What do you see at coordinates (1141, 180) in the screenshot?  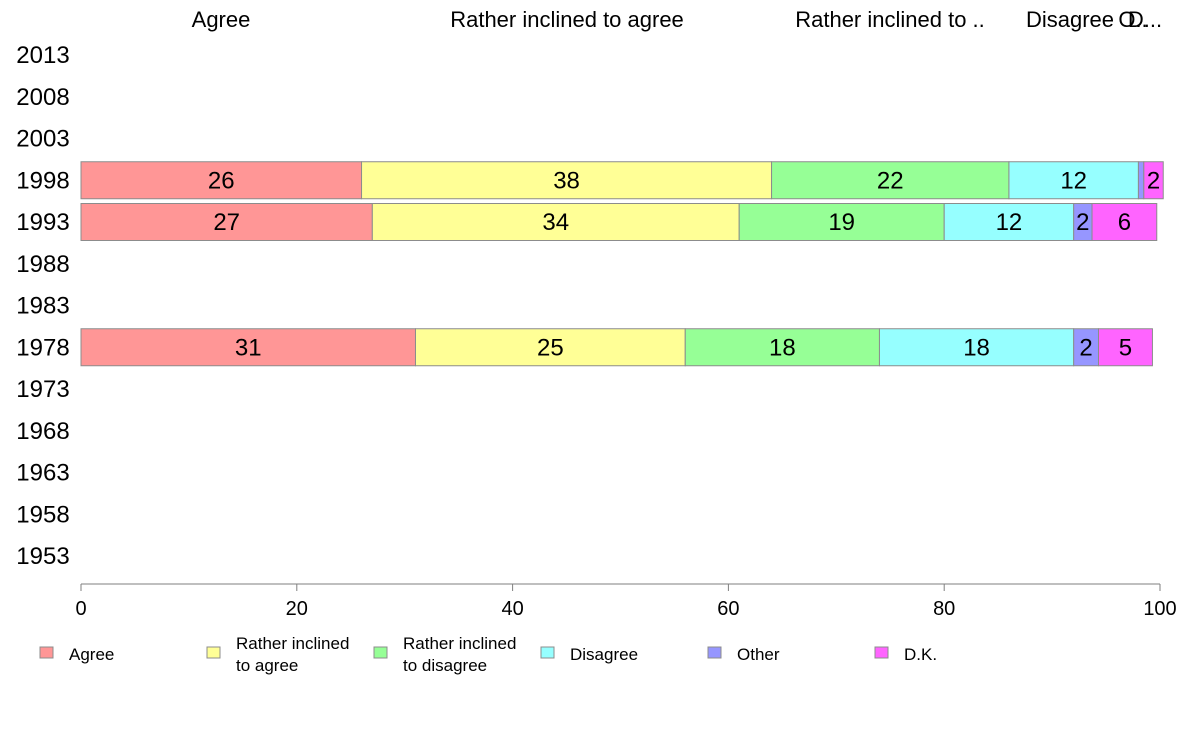 I see `bar-segment-1998-other` at bounding box center [1141, 180].